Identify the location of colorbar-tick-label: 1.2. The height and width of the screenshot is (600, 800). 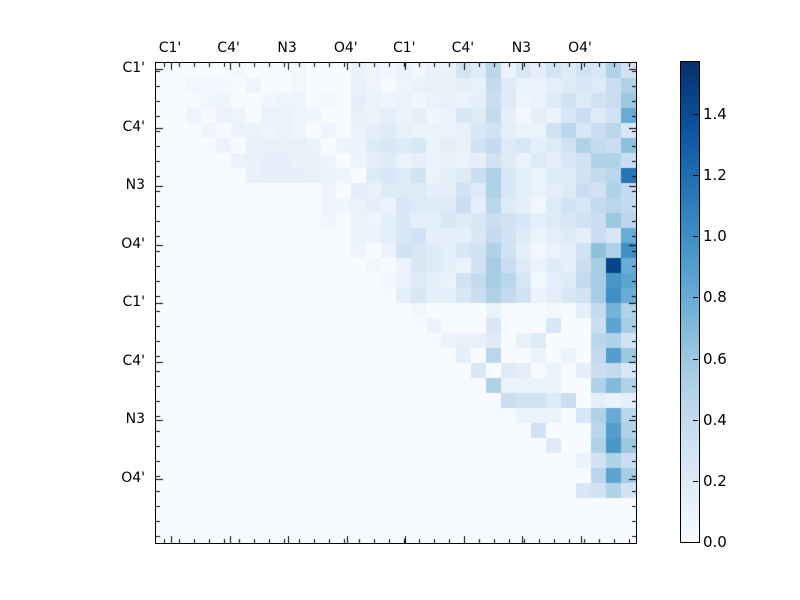
(715, 175).